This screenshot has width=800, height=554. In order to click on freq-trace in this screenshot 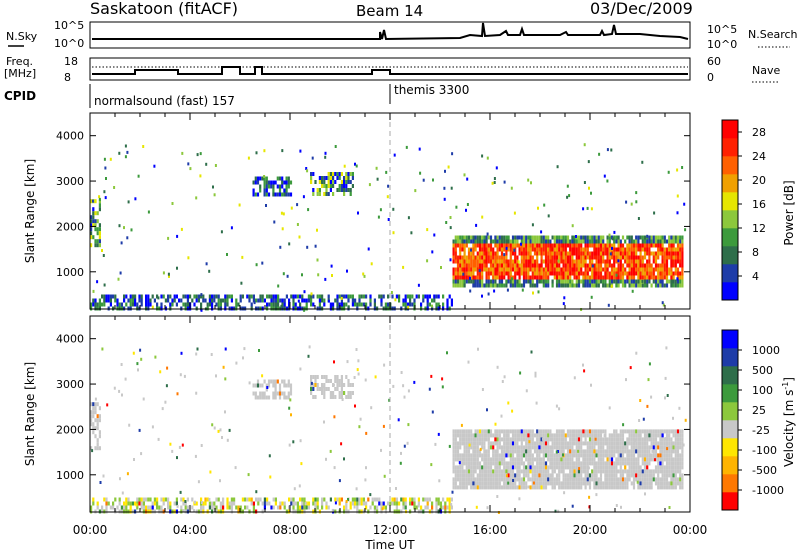, I will do `click(390, 70)`.